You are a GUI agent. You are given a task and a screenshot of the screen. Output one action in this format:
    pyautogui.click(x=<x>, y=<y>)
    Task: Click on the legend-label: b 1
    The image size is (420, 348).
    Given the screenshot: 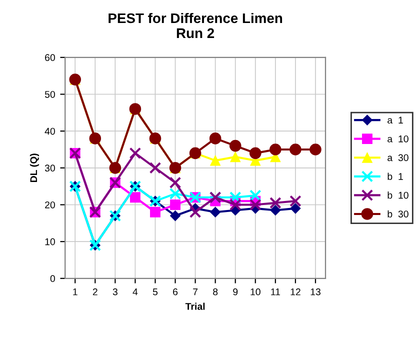 What is the action you would take?
    pyautogui.click(x=395, y=176)
    